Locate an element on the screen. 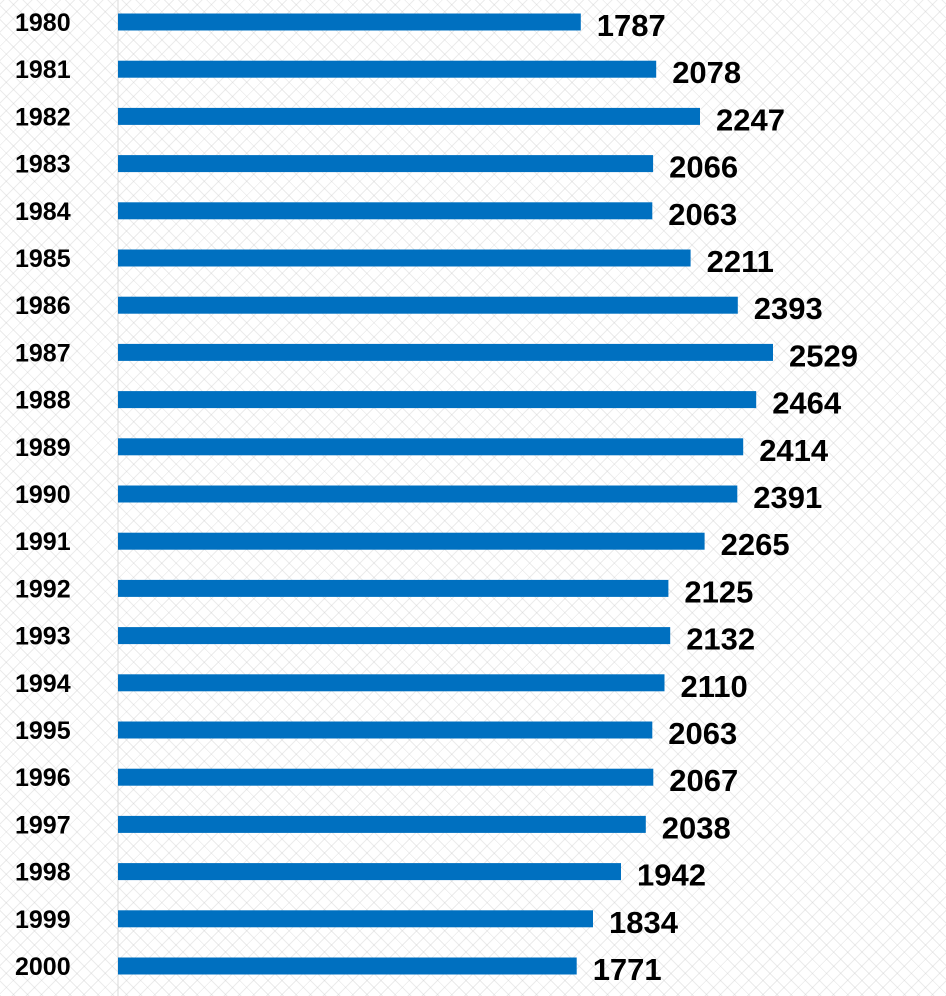 The height and width of the screenshot is (996, 946). data-label-1990: 2391 is located at coordinates (787, 497).